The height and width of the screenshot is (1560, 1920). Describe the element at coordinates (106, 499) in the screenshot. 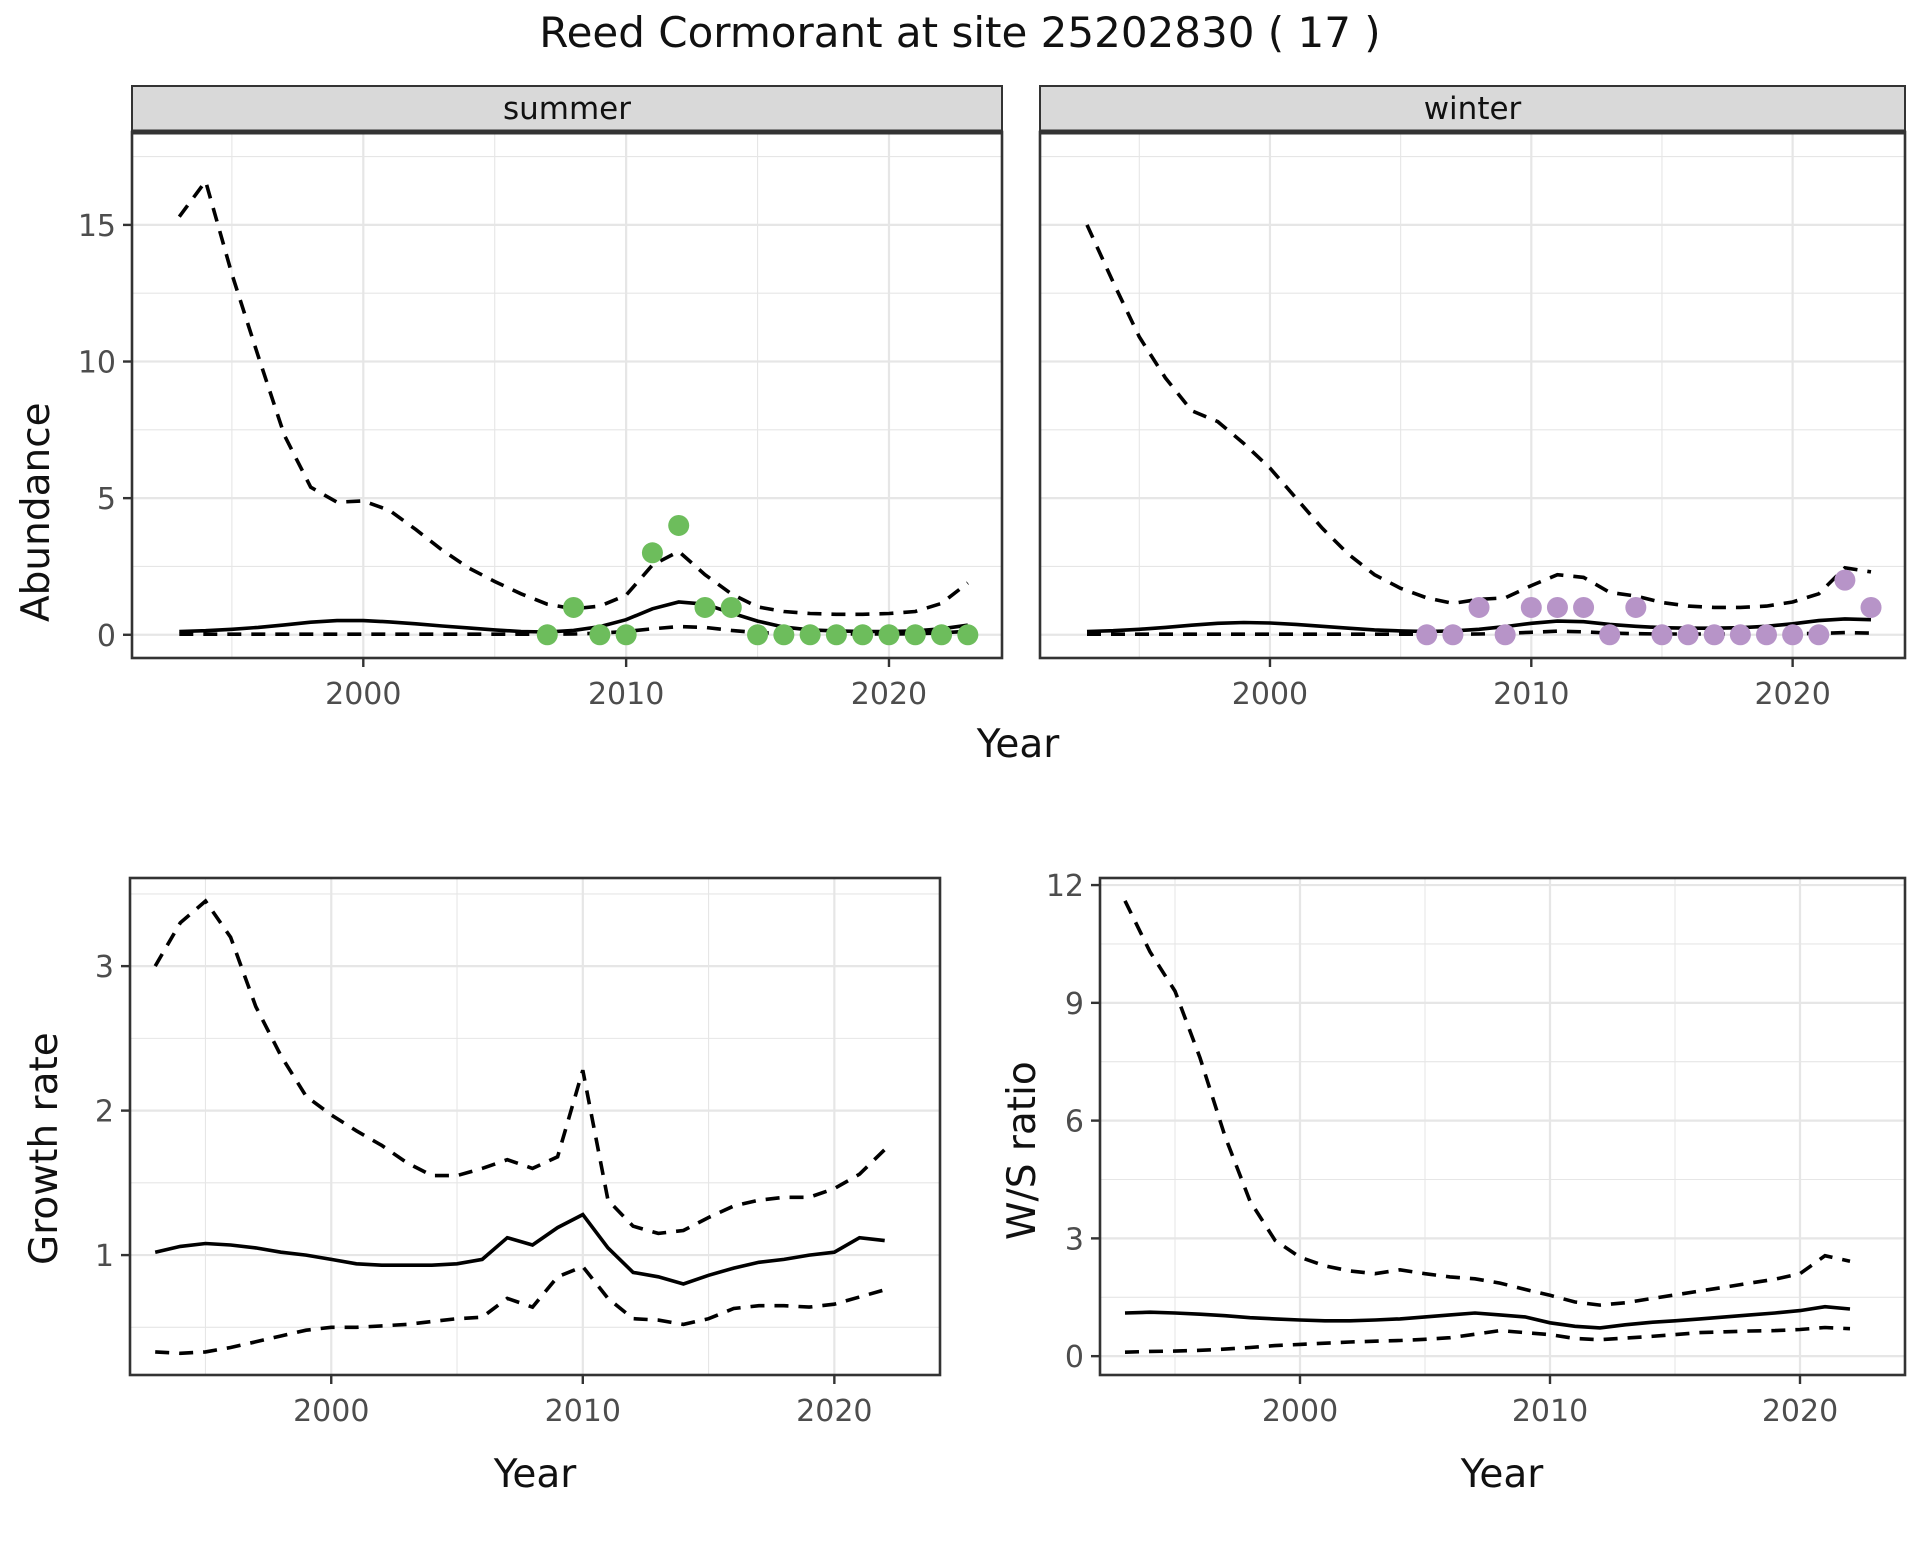

I see `y-tick-label: 5` at that location.